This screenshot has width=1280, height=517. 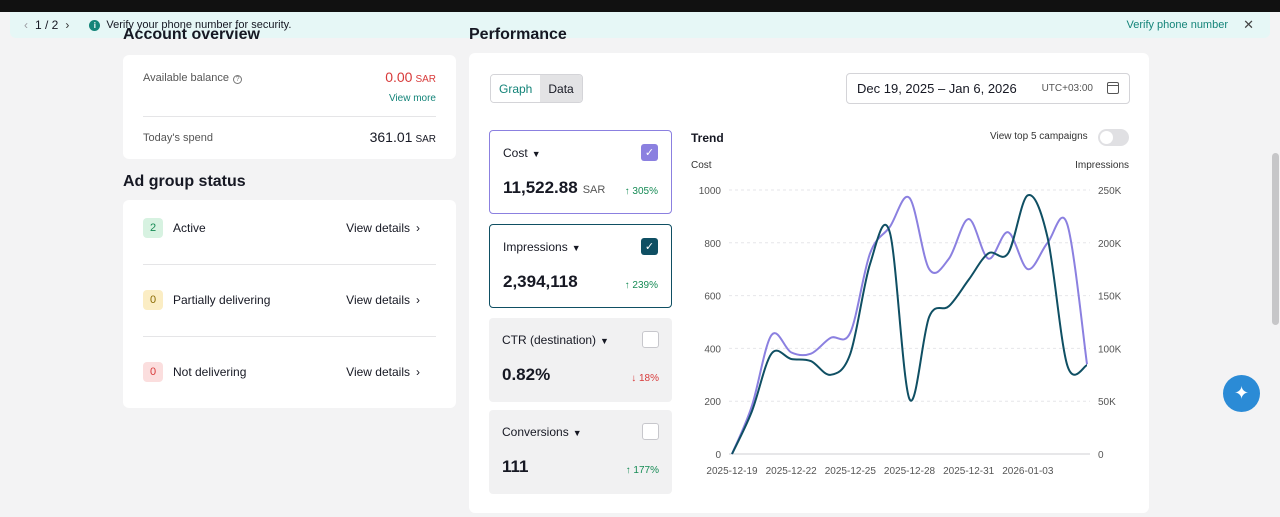 I want to click on scrollbar, so click(x=1275, y=239).